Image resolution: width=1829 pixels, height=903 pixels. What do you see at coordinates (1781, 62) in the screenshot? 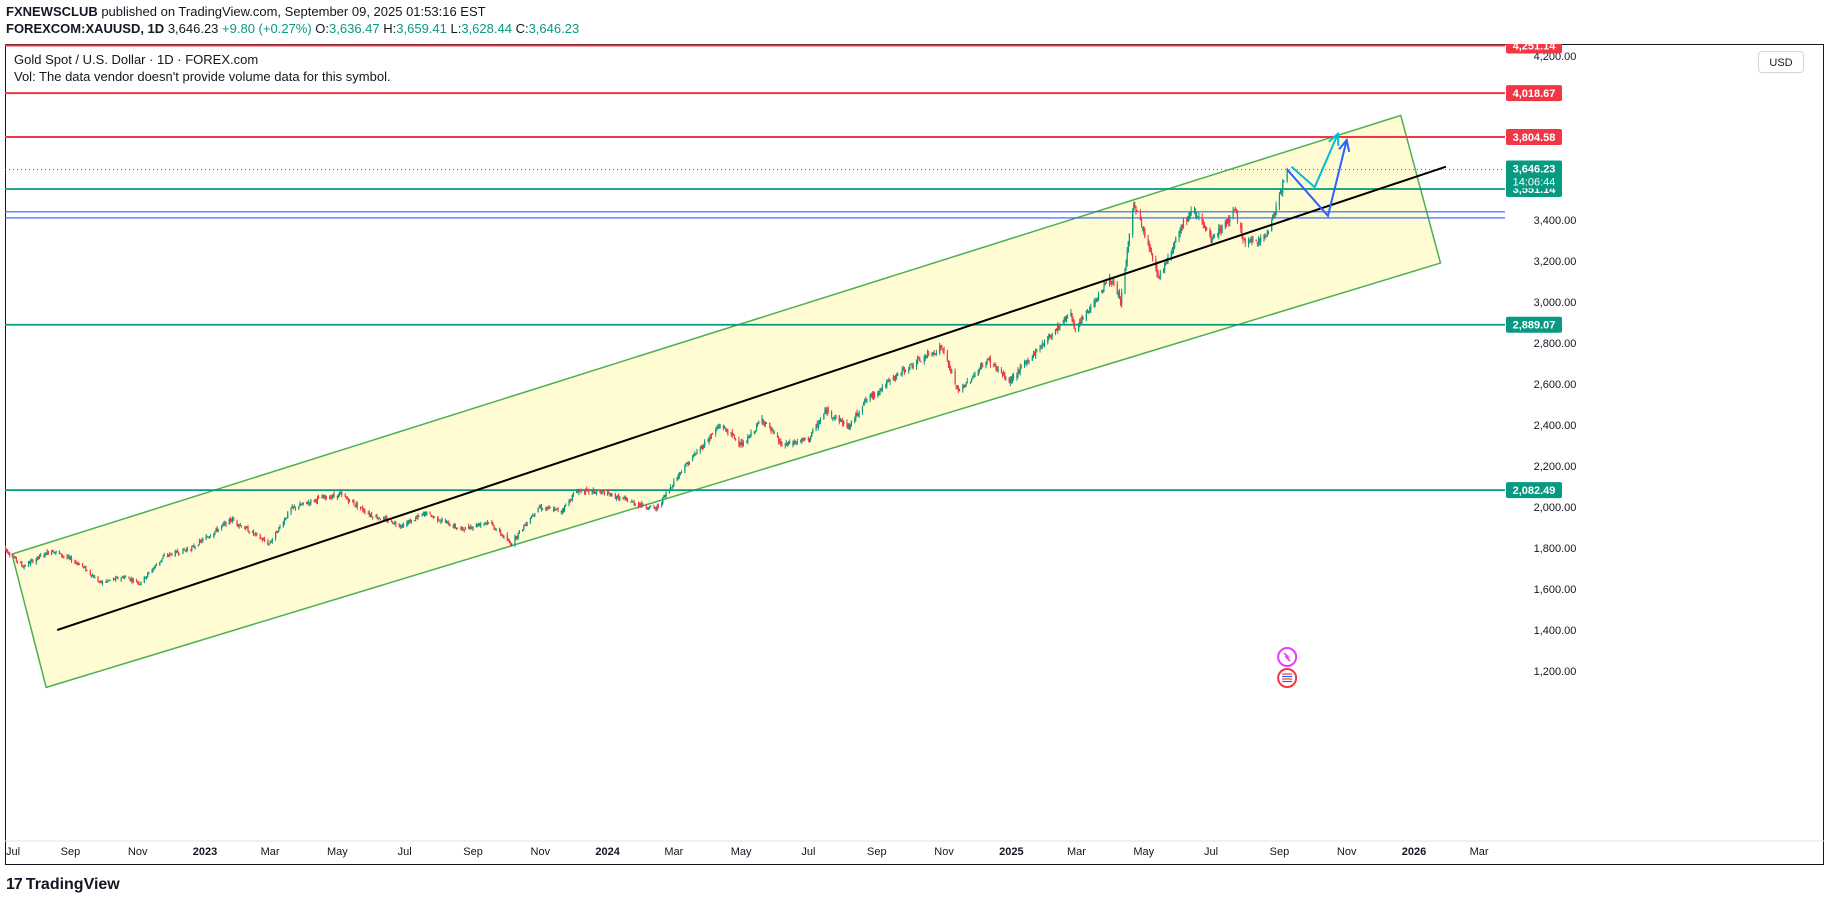
I see `currency-button: USD` at bounding box center [1781, 62].